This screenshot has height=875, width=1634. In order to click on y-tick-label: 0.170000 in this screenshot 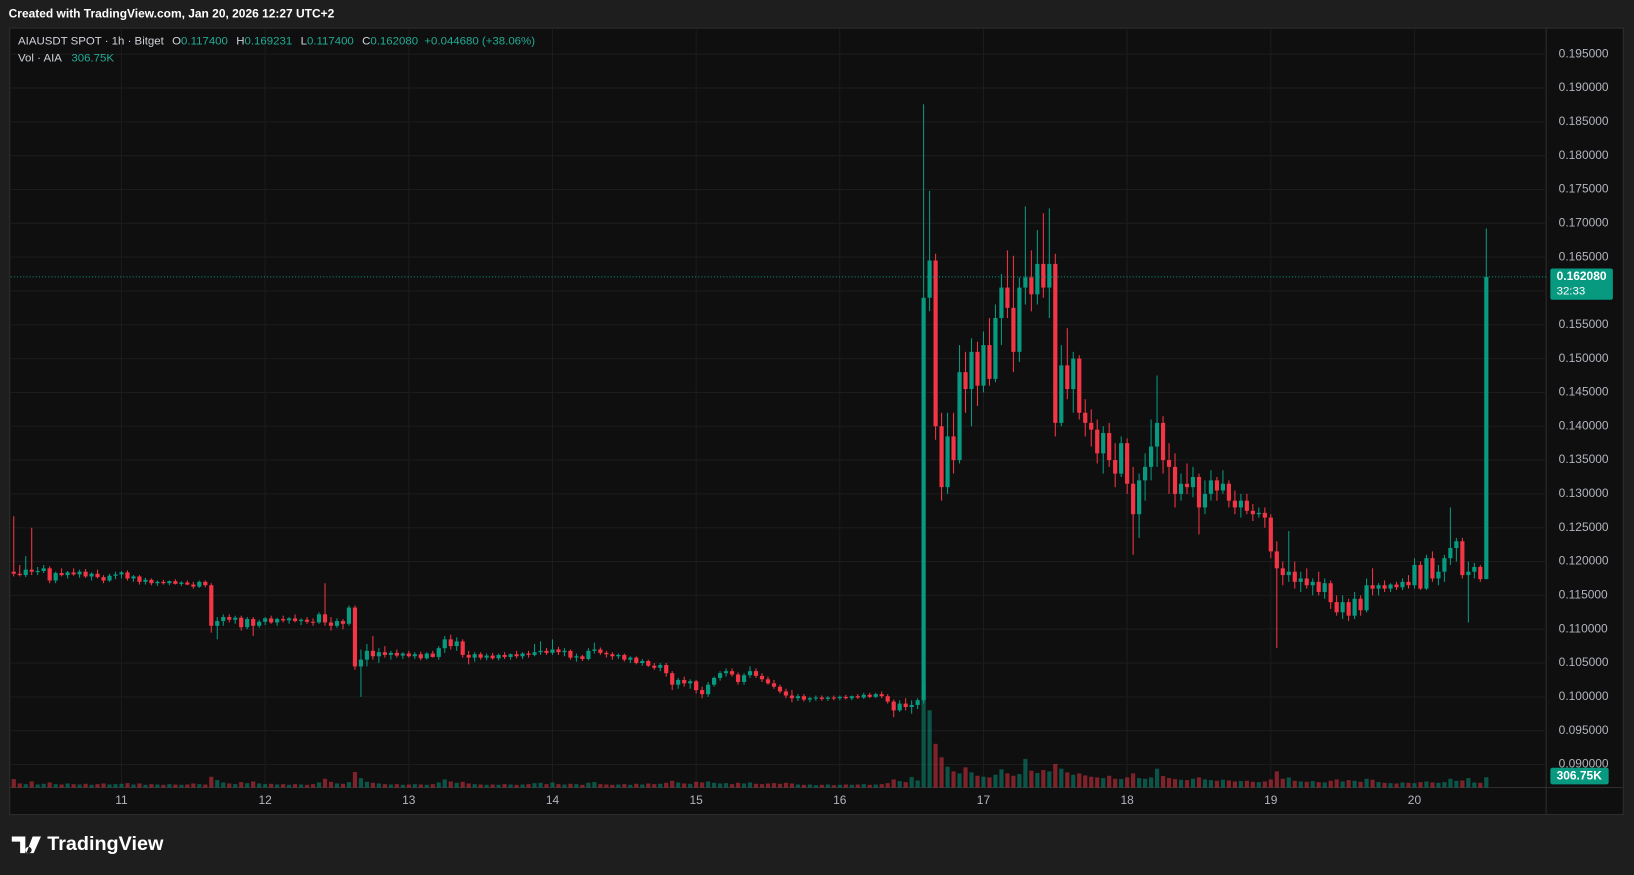, I will do `click(1584, 222)`.